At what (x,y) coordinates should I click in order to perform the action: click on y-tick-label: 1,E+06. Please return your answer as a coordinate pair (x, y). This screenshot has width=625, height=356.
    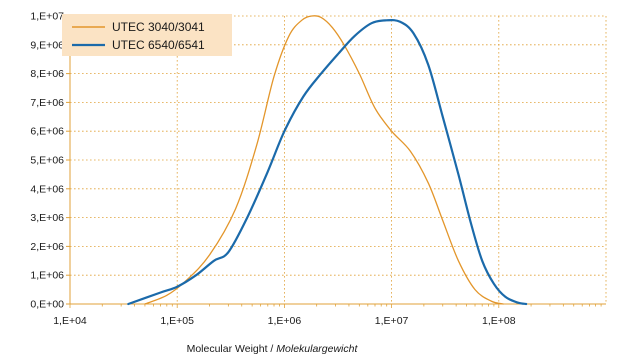
    Looking at the image, I should click on (47, 276).